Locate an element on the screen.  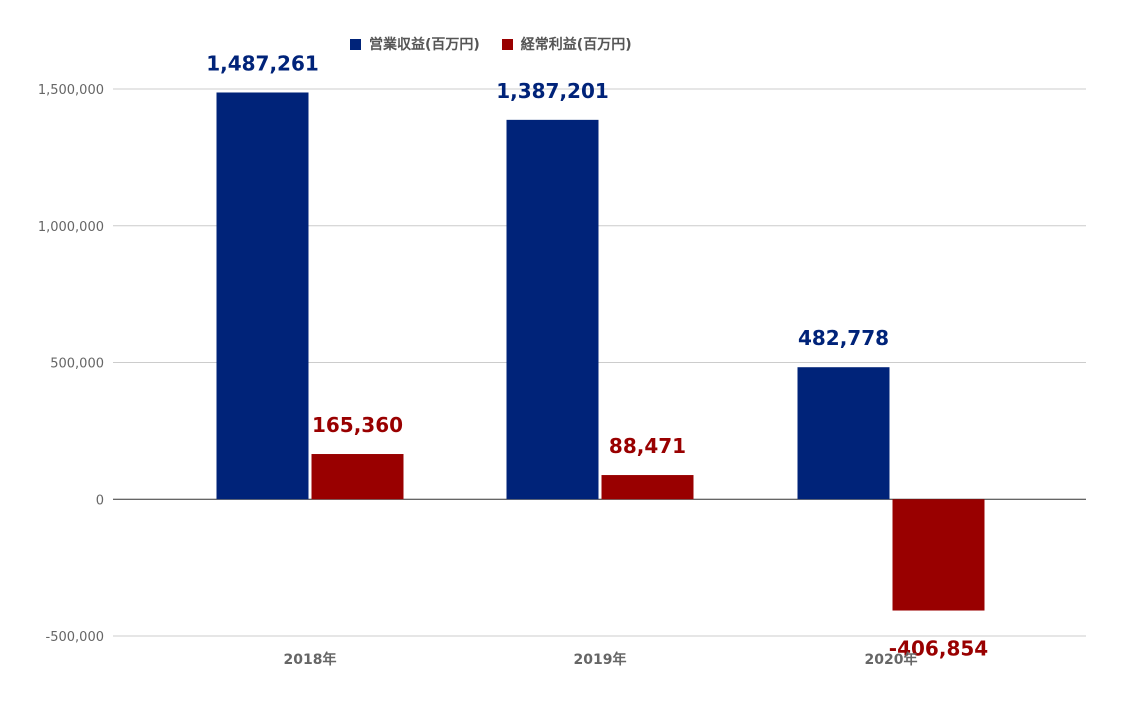
legend-swatch-ordinary-profit is located at coordinates (507, 44).